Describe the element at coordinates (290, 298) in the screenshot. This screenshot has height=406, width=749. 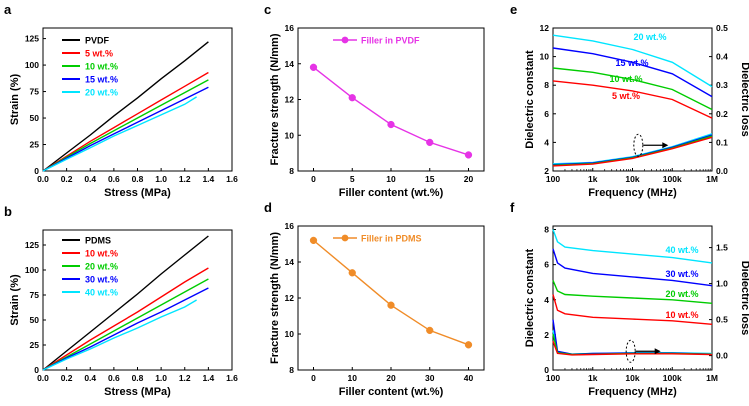
I see `y-tick-label-d: 12` at that location.